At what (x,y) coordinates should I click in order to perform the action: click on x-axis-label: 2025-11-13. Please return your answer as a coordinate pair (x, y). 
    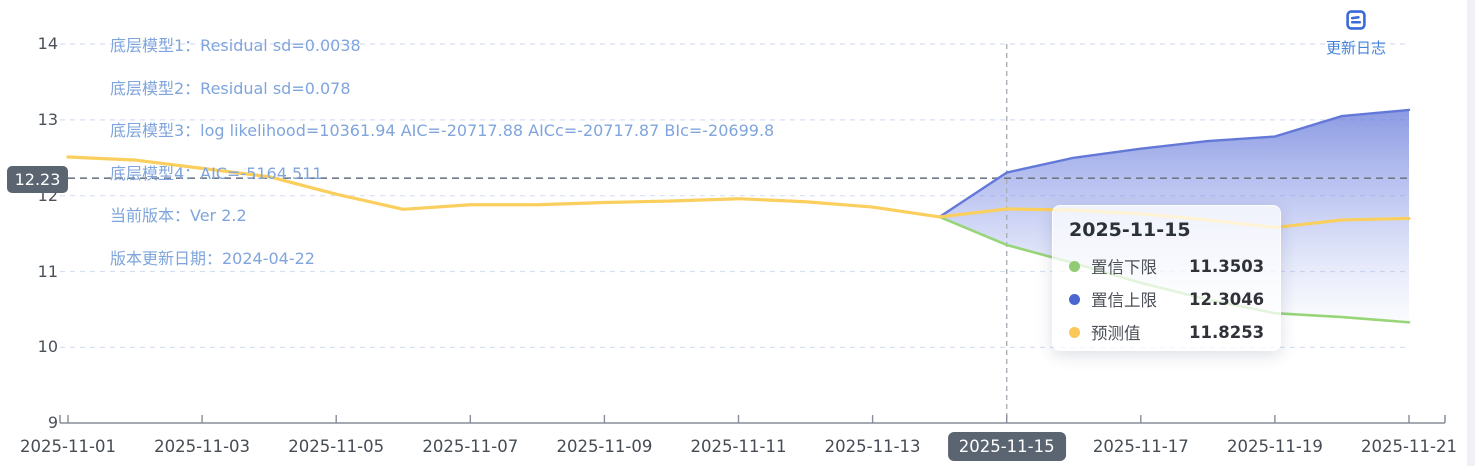
    Looking at the image, I should click on (872, 446).